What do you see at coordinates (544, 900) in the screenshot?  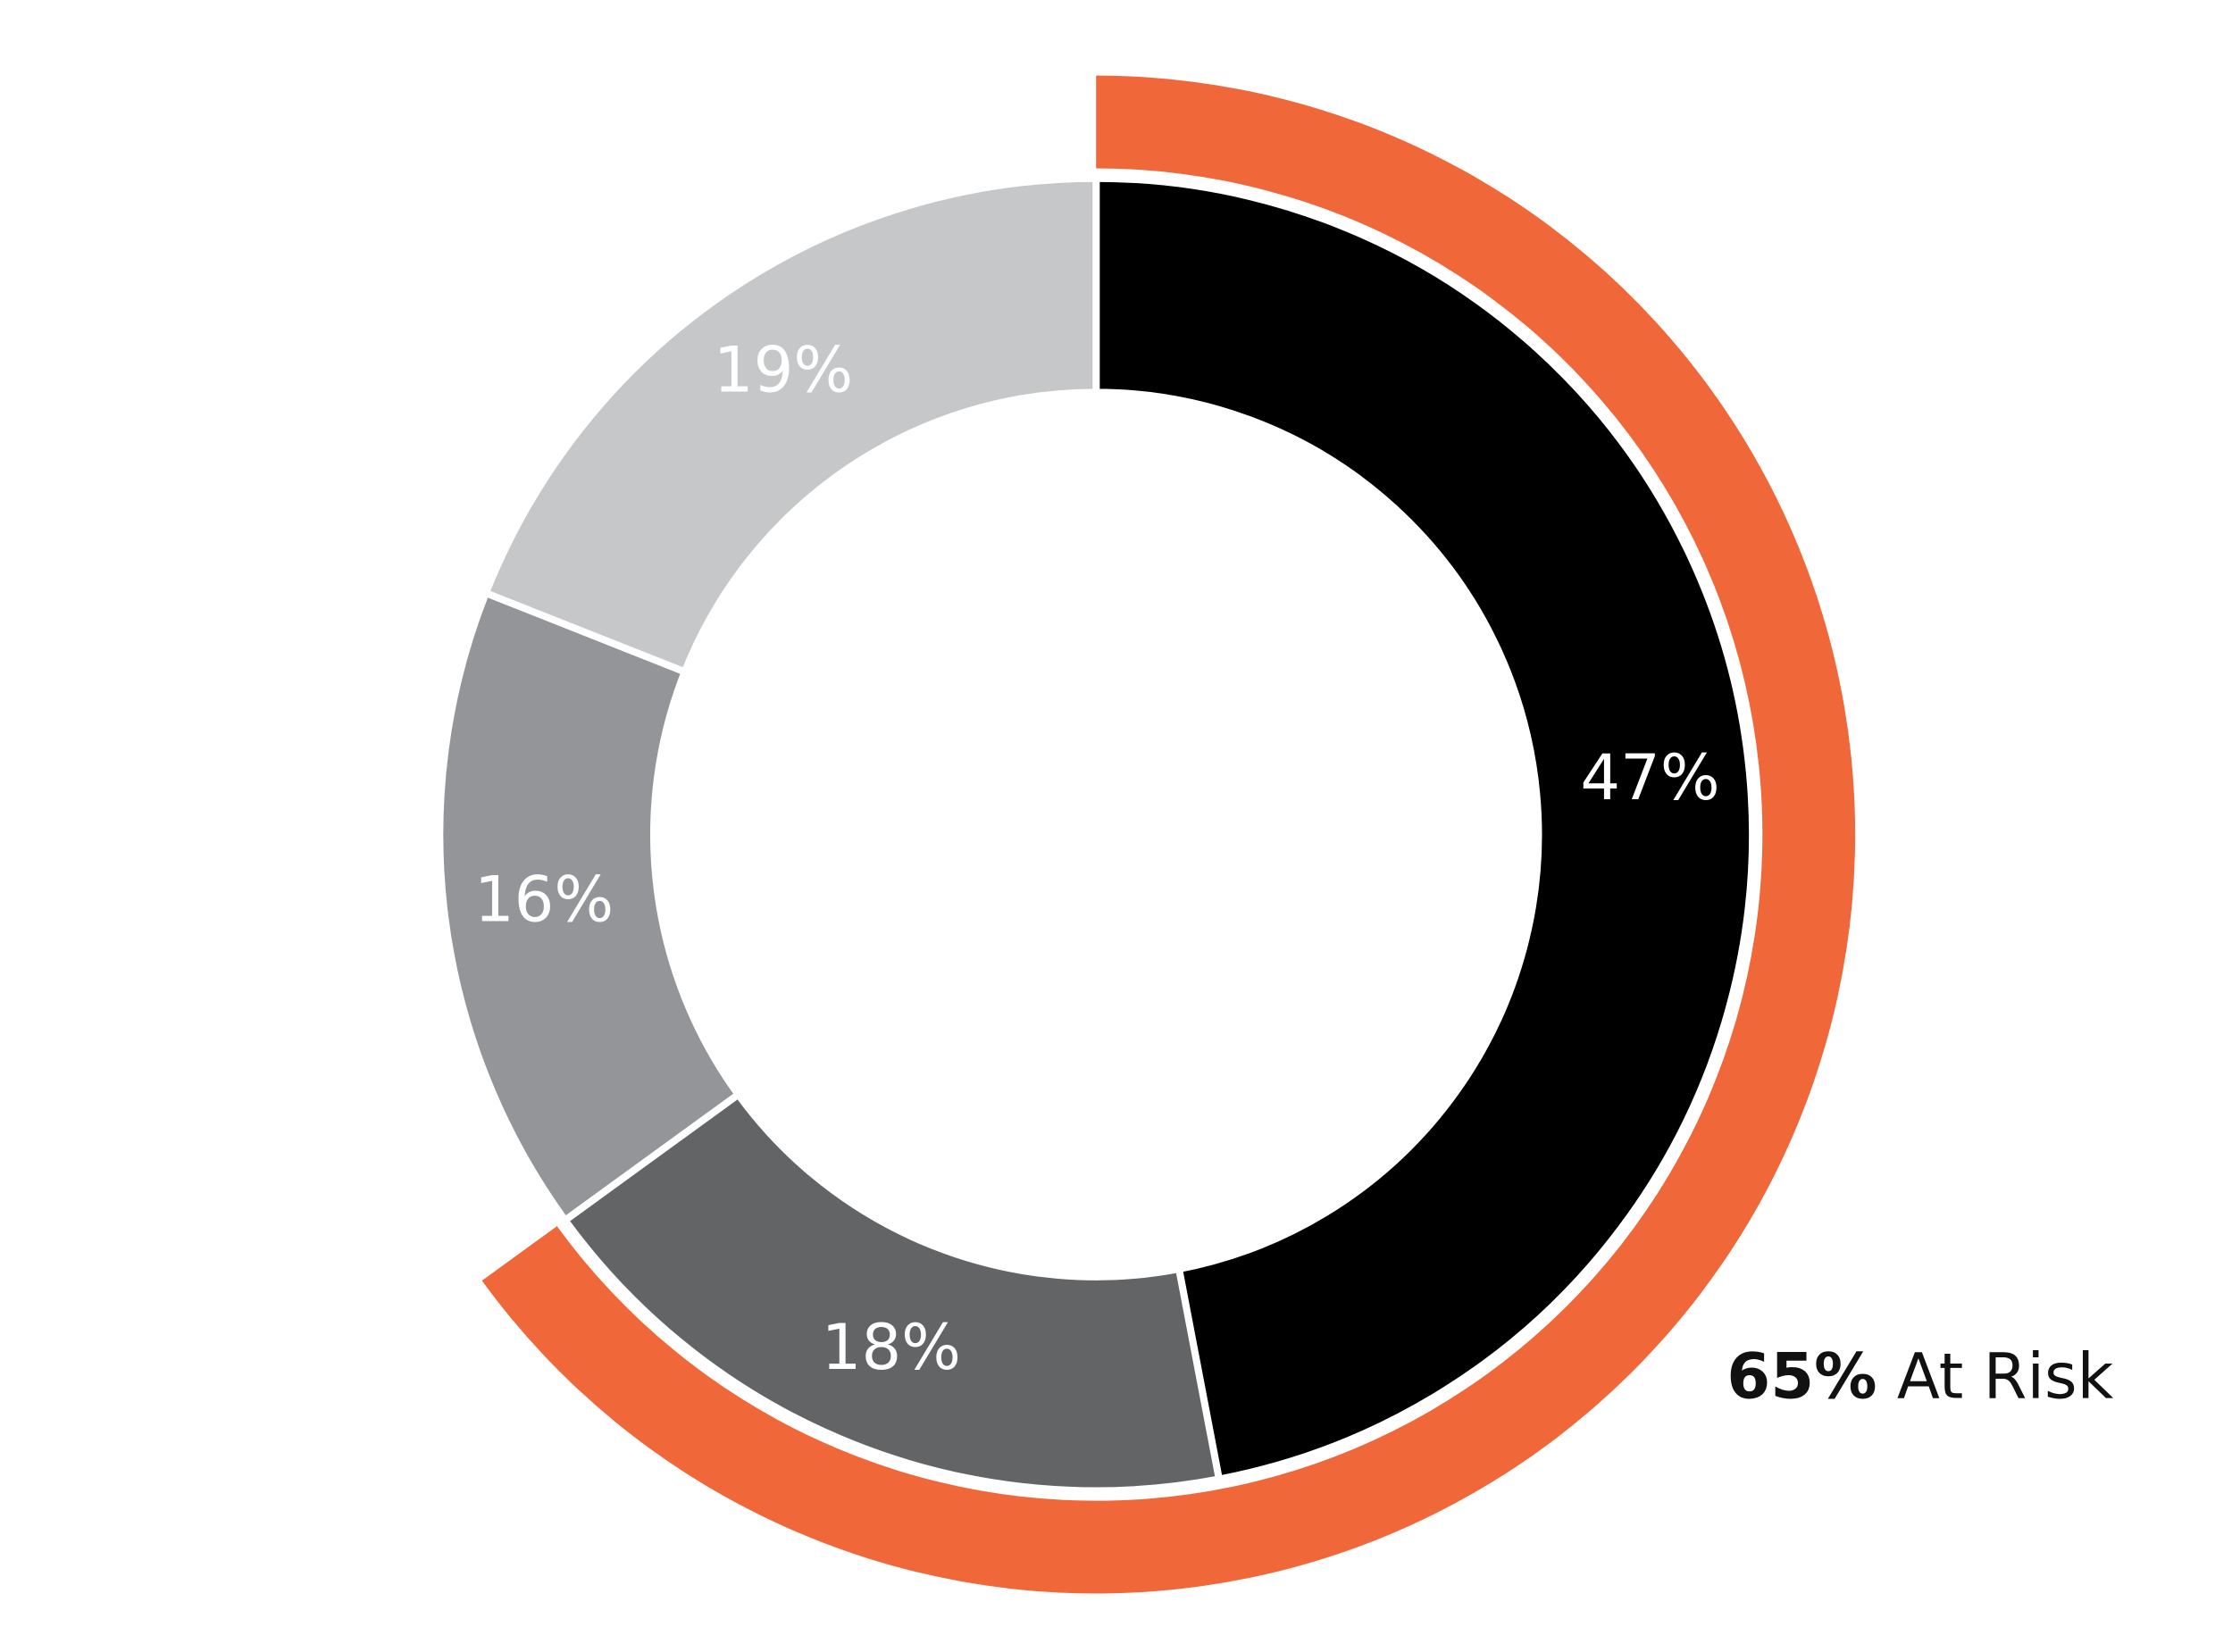 I see `segment-label: 16%` at bounding box center [544, 900].